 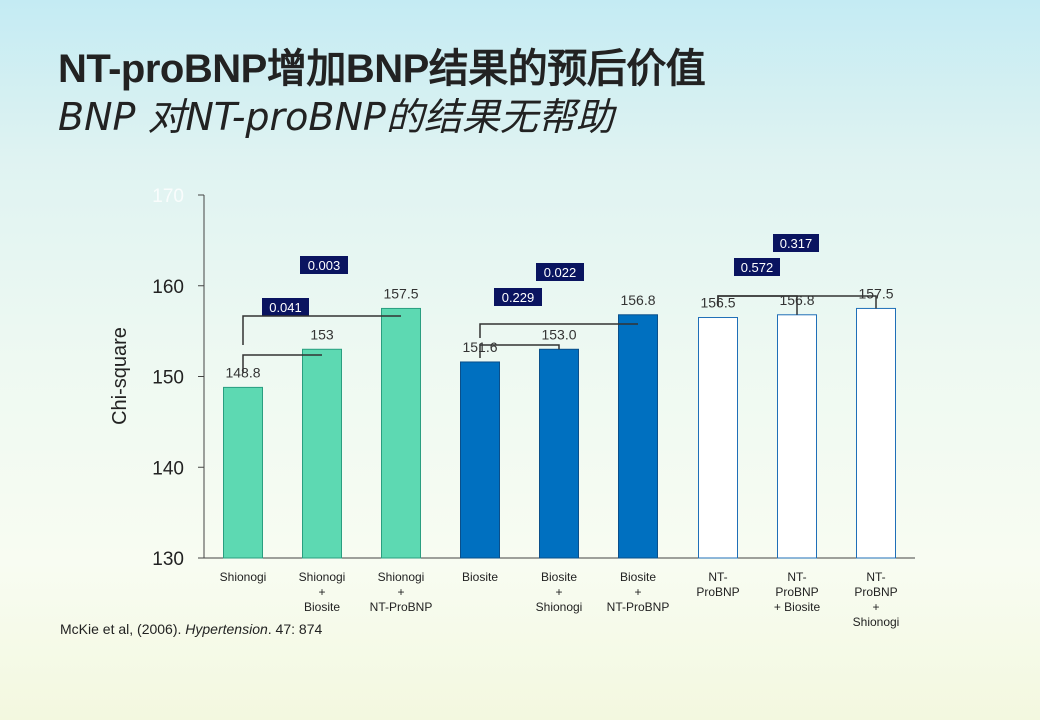 I want to click on value-label: 156.8, so click(x=637, y=300).